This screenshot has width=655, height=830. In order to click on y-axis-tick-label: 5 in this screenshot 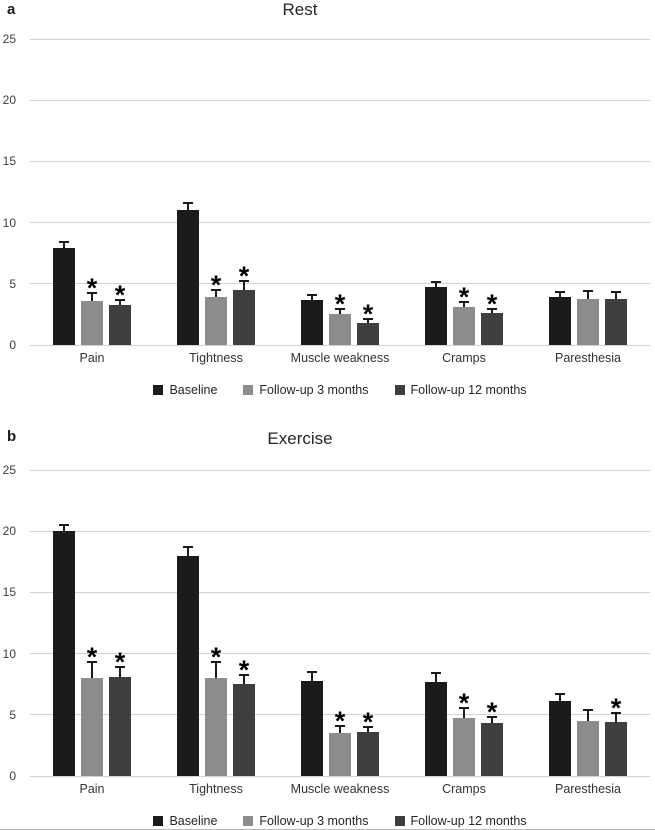, I will do `click(12, 283)`.